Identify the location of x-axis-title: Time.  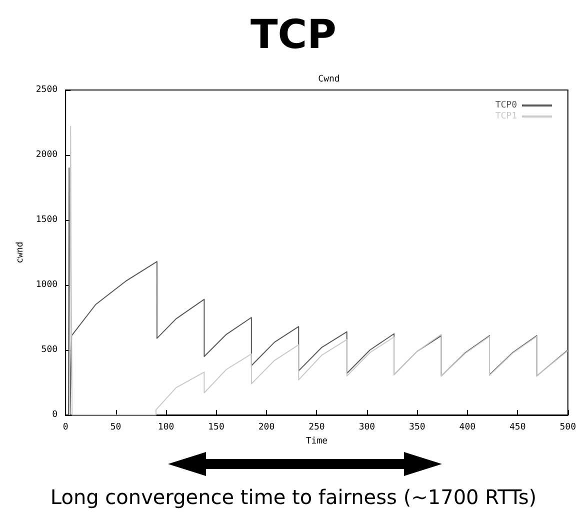
(317, 441).